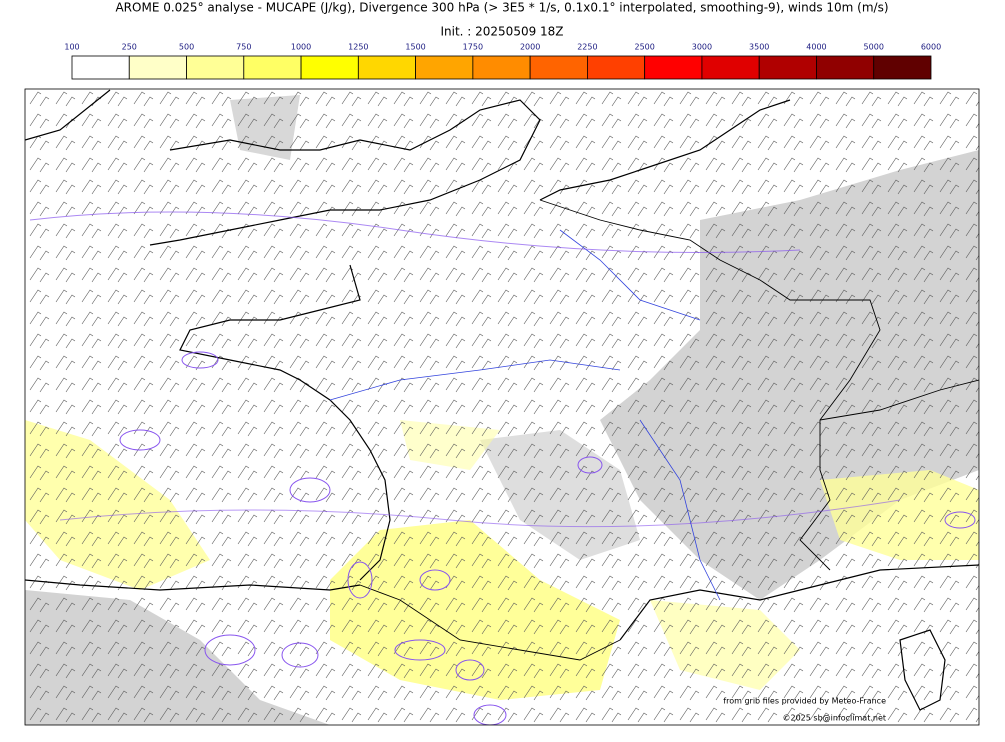 The width and height of the screenshot is (1005, 742). I want to click on source-credit: from grib files provided by Meteo-France, so click(804, 701).